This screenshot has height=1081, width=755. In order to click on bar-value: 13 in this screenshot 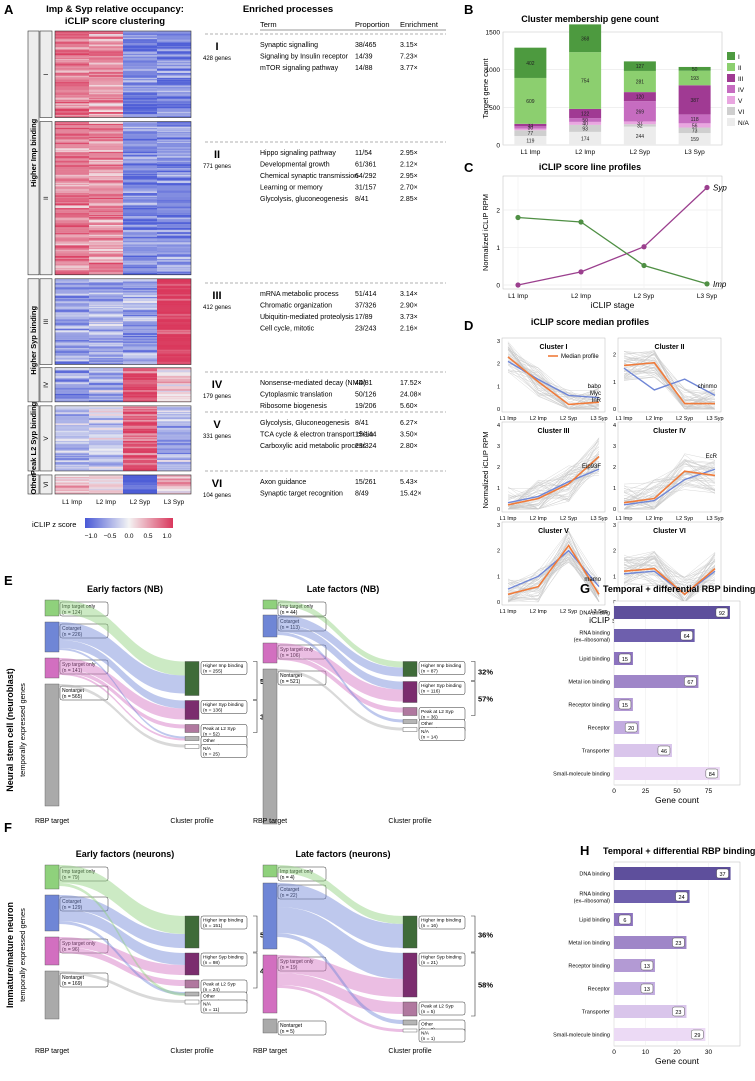, I will do `click(647, 967)`.